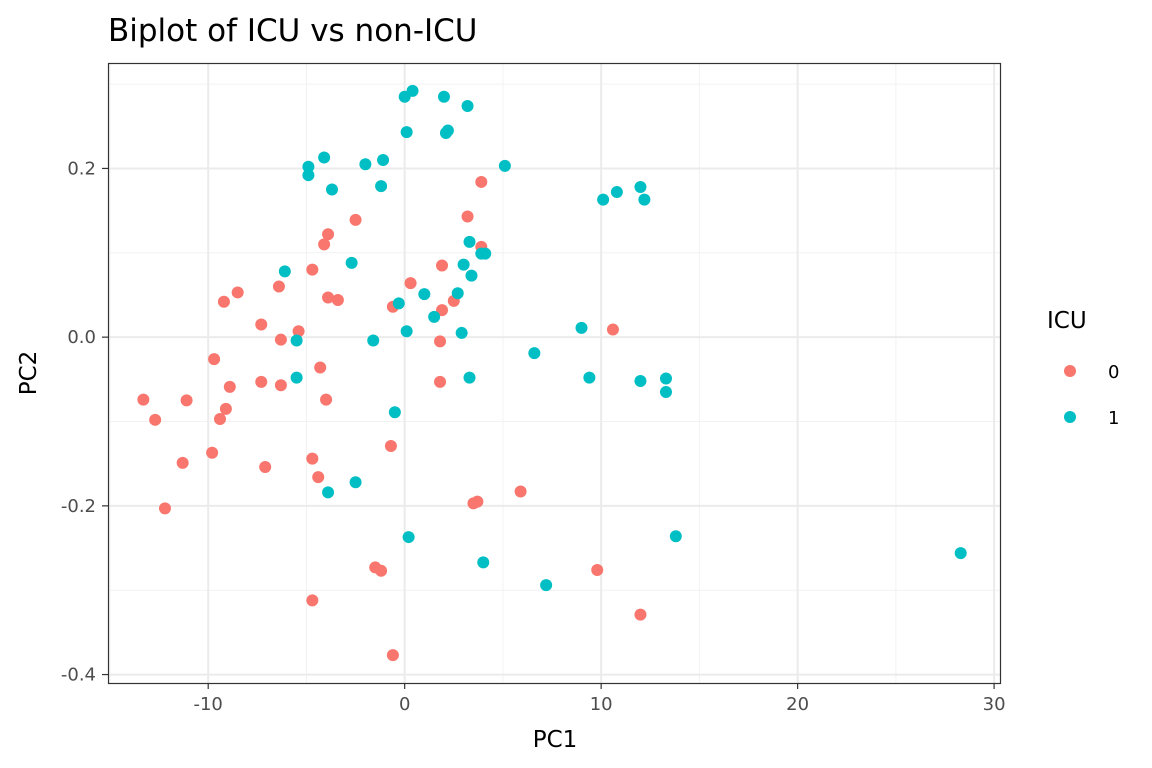 Image resolution: width=1152 pixels, height=768 pixels. What do you see at coordinates (1113, 372) in the screenshot?
I see `legend-label-0: 0` at bounding box center [1113, 372].